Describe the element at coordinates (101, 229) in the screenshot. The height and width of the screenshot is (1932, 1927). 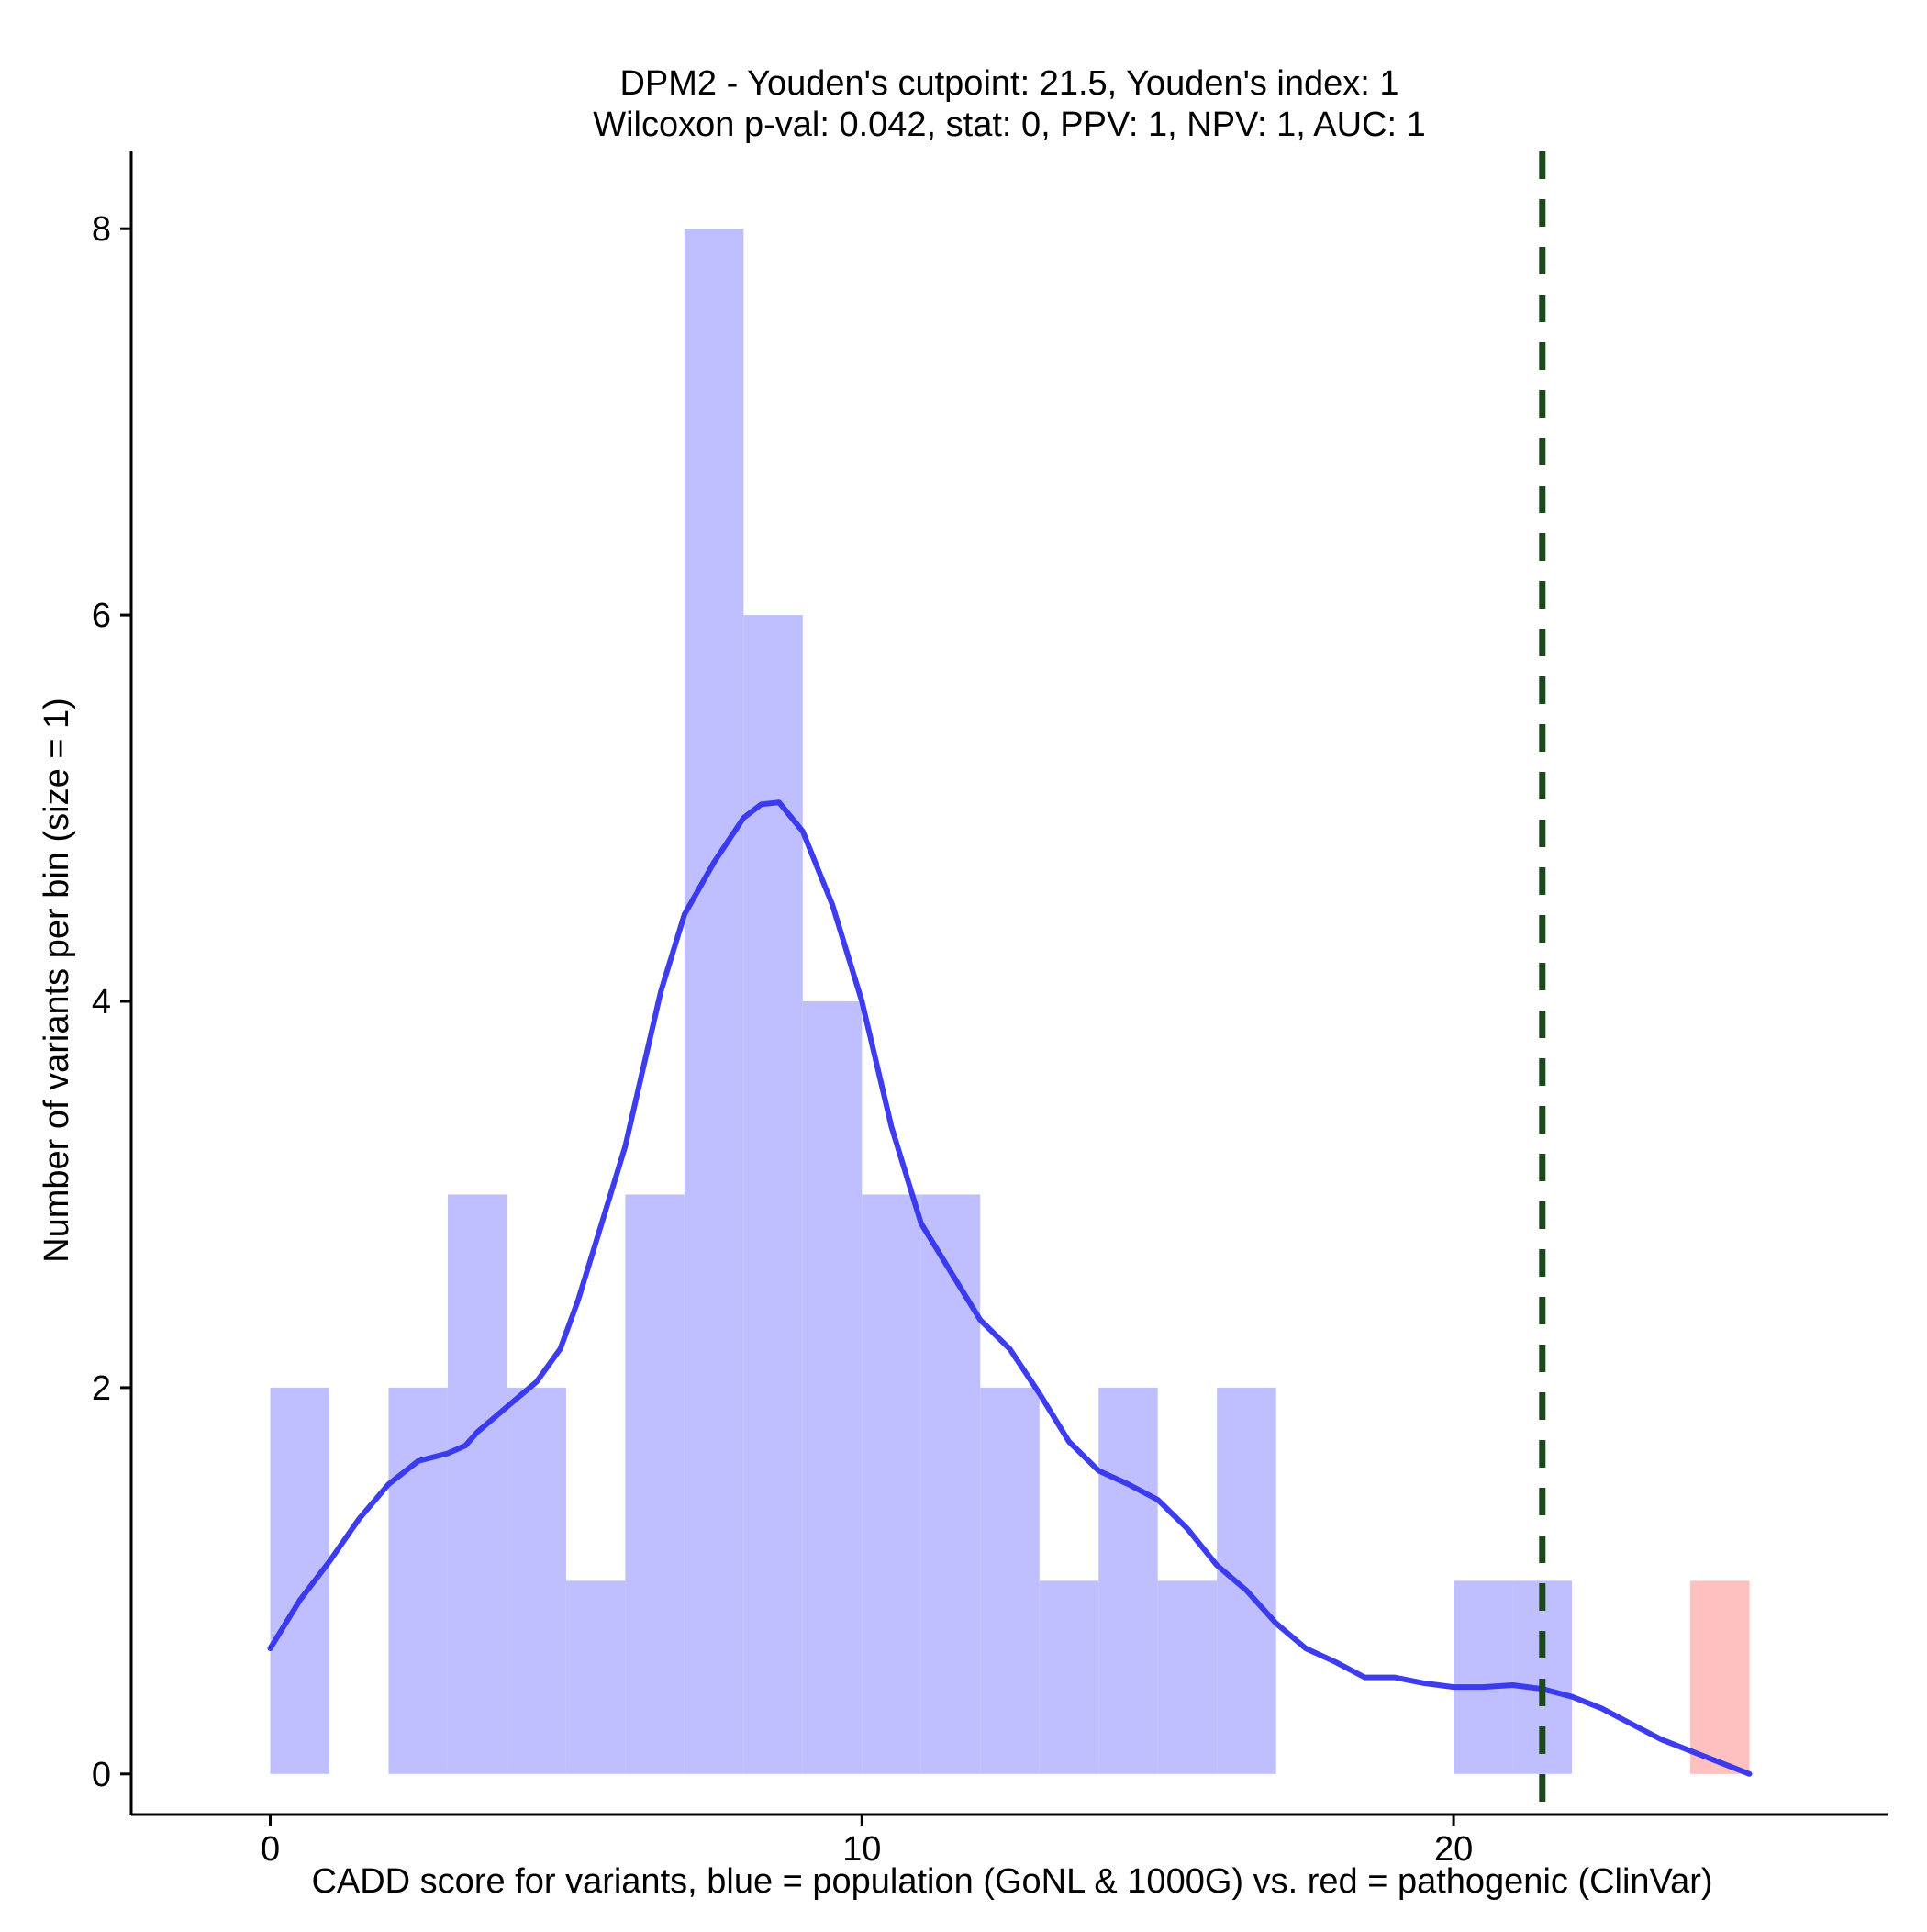
I see `y-tick-label: 8` at that location.